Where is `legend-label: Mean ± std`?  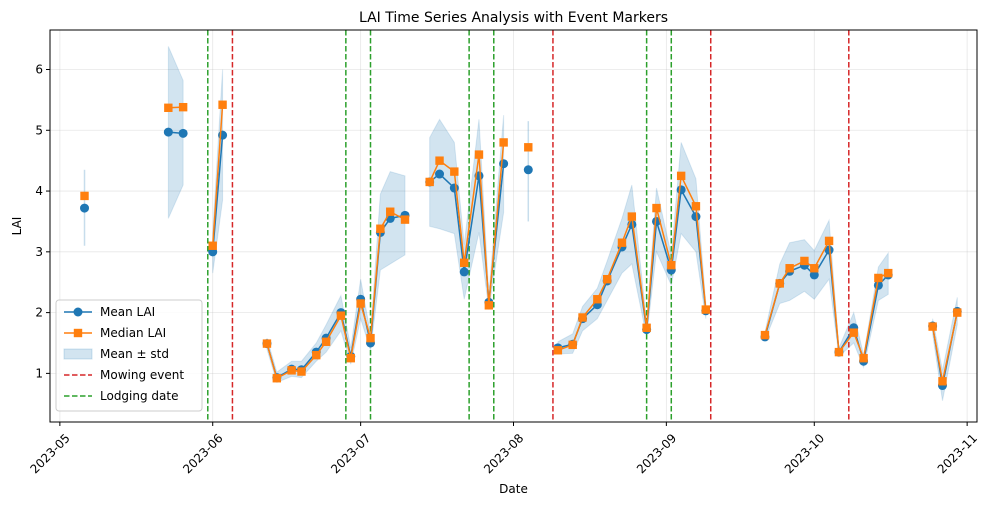
legend-label: Mean ± std is located at coordinates (134, 354).